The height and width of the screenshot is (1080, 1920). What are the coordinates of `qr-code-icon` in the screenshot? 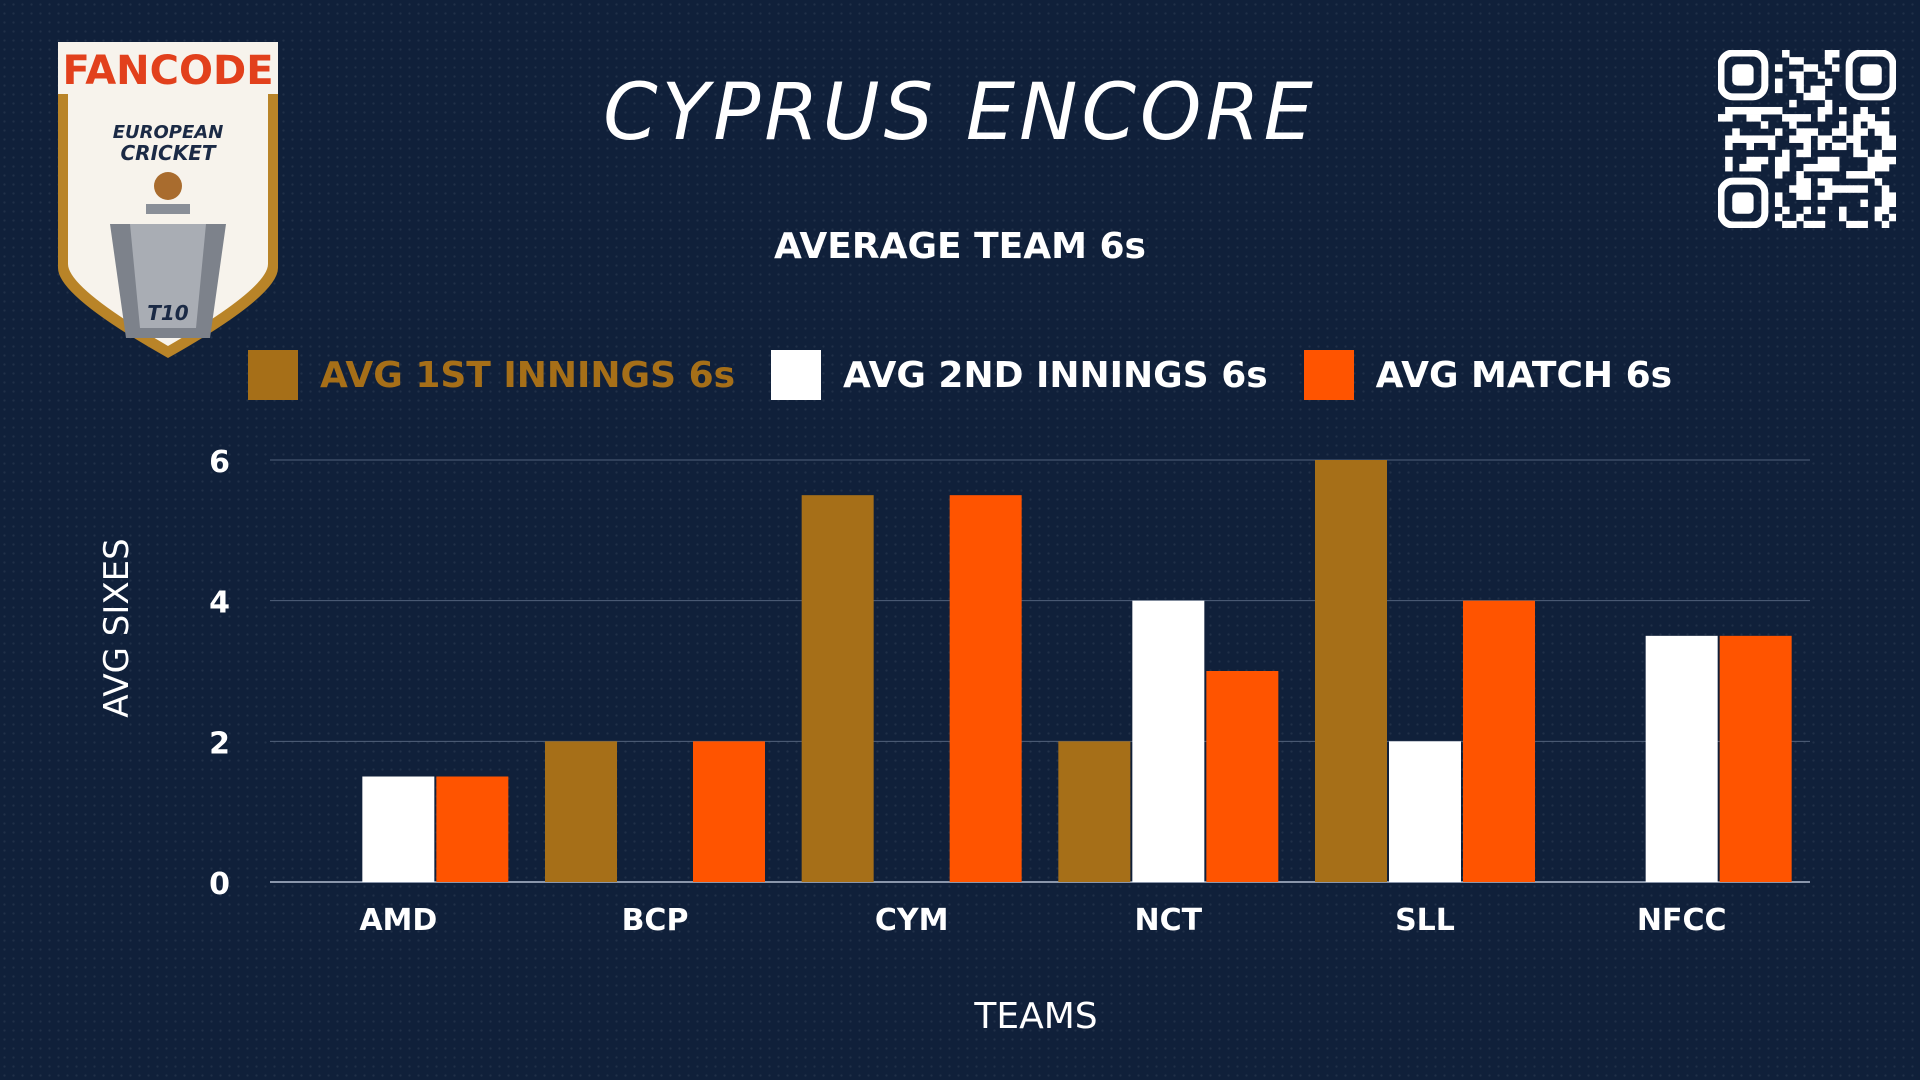 It's located at (1807, 139).